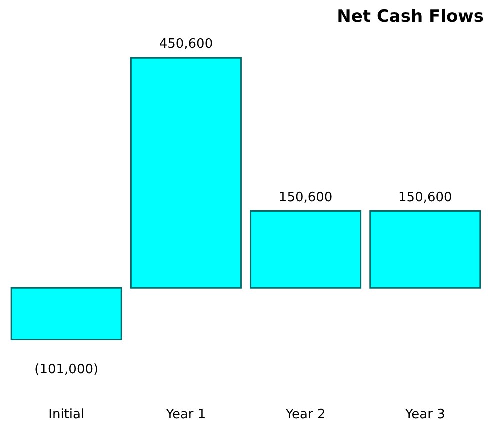 This screenshot has height=433, width=488. What do you see at coordinates (66, 415) in the screenshot?
I see `x-tick-label: Initial` at bounding box center [66, 415].